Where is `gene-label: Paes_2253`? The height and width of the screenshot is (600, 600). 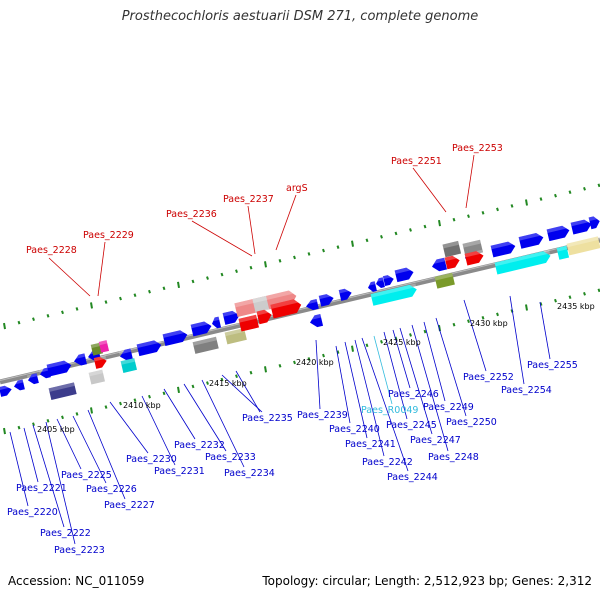
gene-label: Paes_2253 is located at coordinates (477, 148).